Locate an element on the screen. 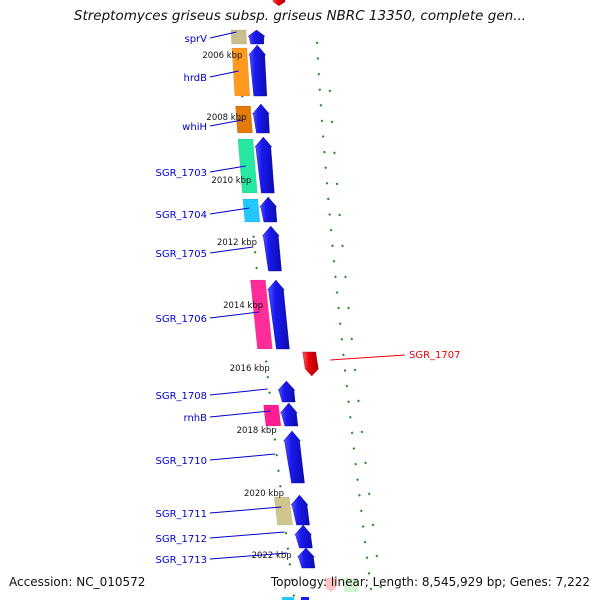  feature-box-offscreen-bottom is located at coordinates (288, 598).